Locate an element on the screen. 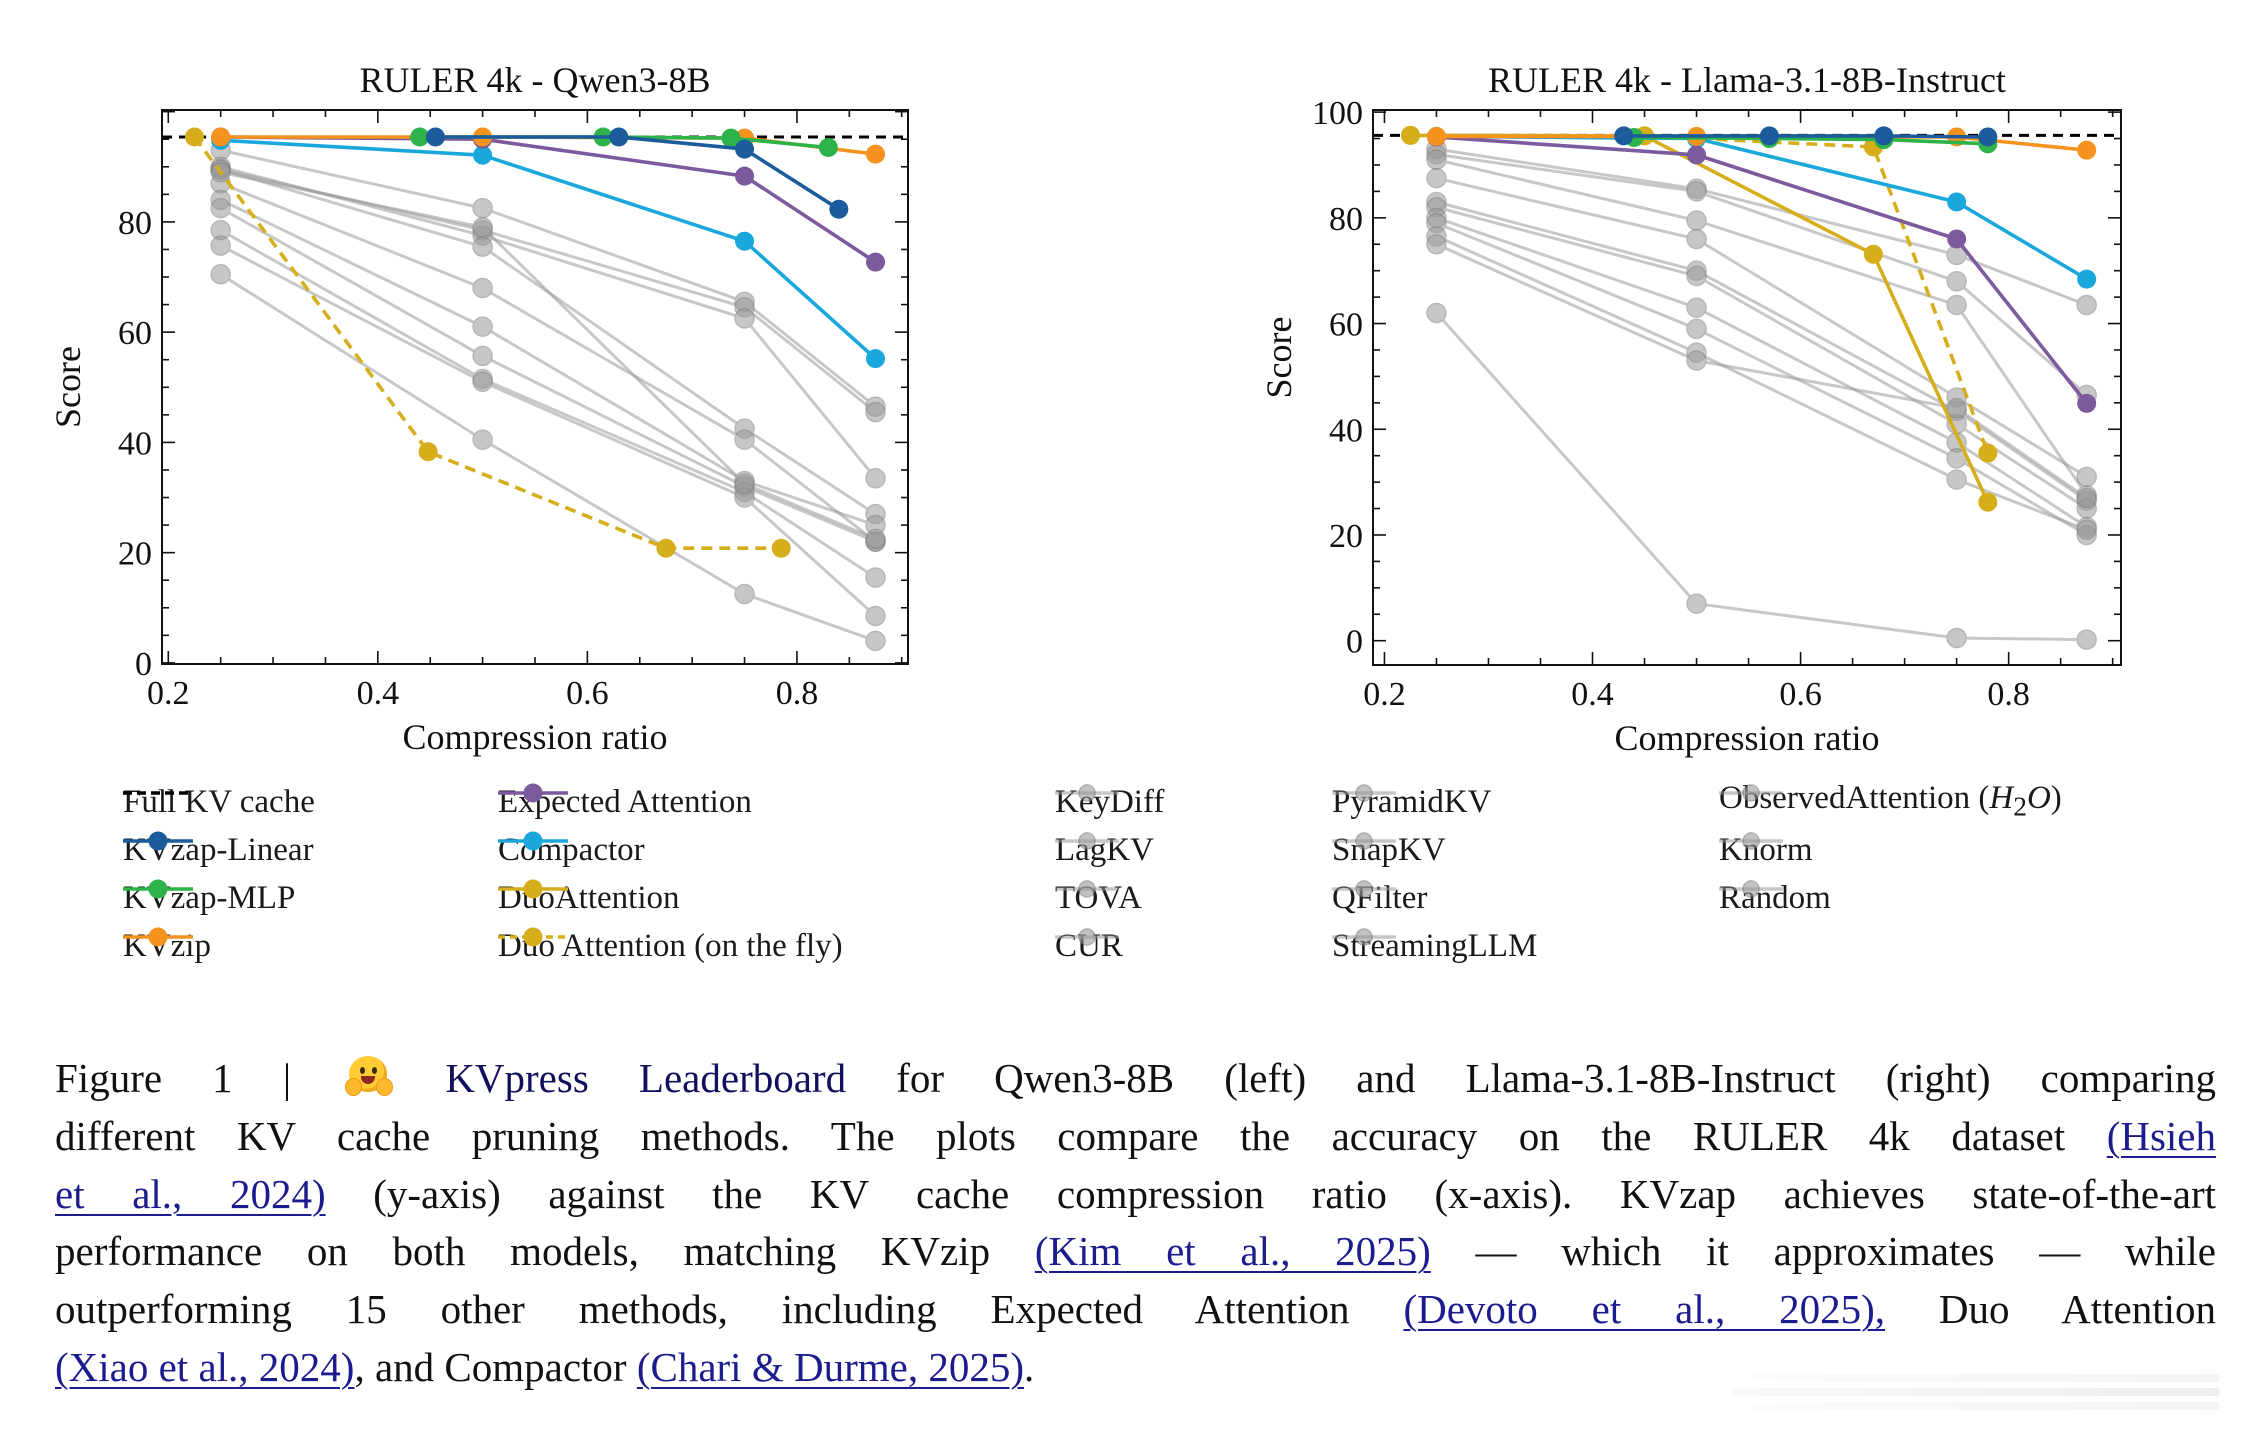  legend-item-knorm: Knorm is located at coordinates (1766, 850).